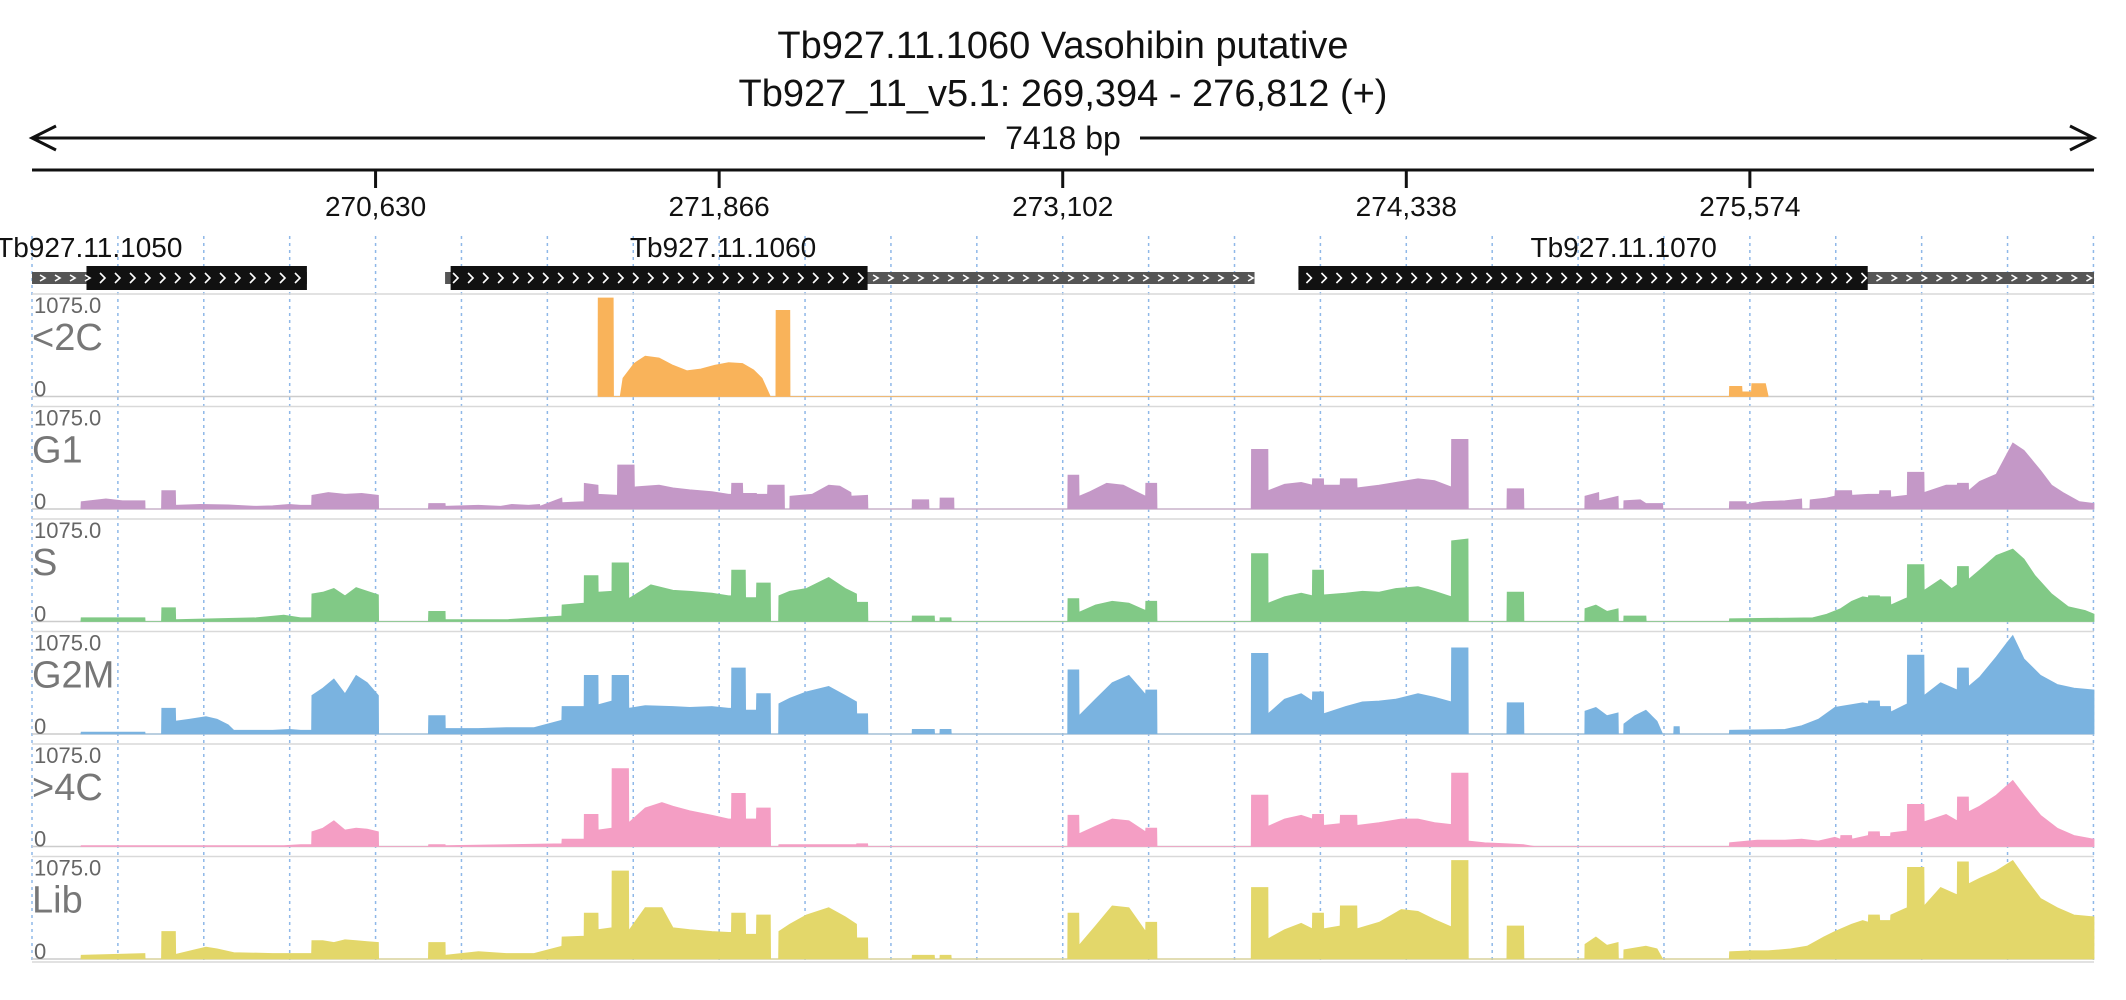  What do you see at coordinates (1063, 347) in the screenshot?
I see `track-0: 1075.0 0 <2C` at bounding box center [1063, 347].